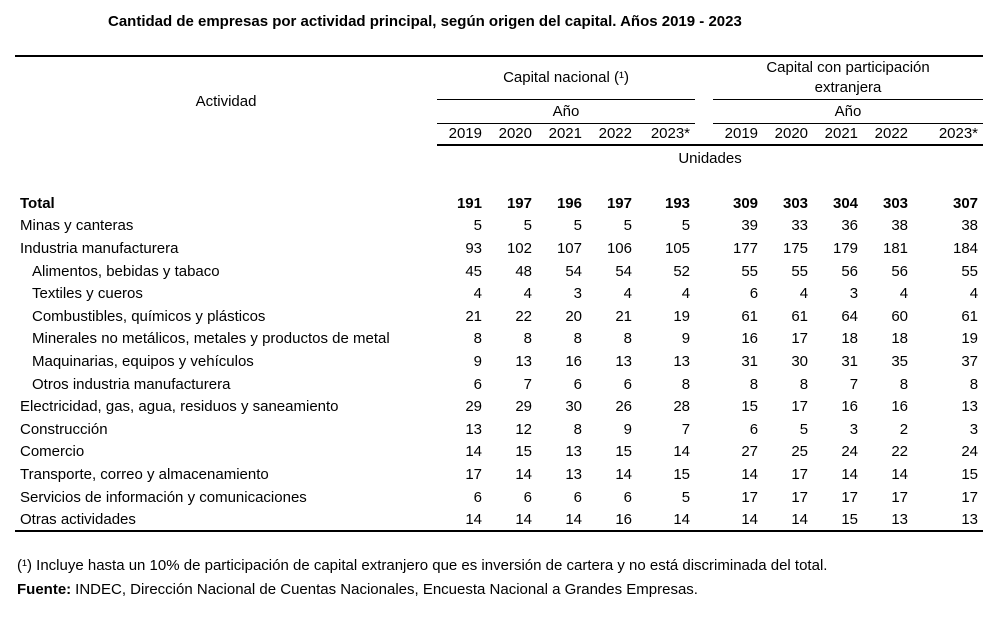 The image size is (1003, 625). Describe the element at coordinates (896, 203) in the screenshot. I see `cell-extranjera: 303` at that location.